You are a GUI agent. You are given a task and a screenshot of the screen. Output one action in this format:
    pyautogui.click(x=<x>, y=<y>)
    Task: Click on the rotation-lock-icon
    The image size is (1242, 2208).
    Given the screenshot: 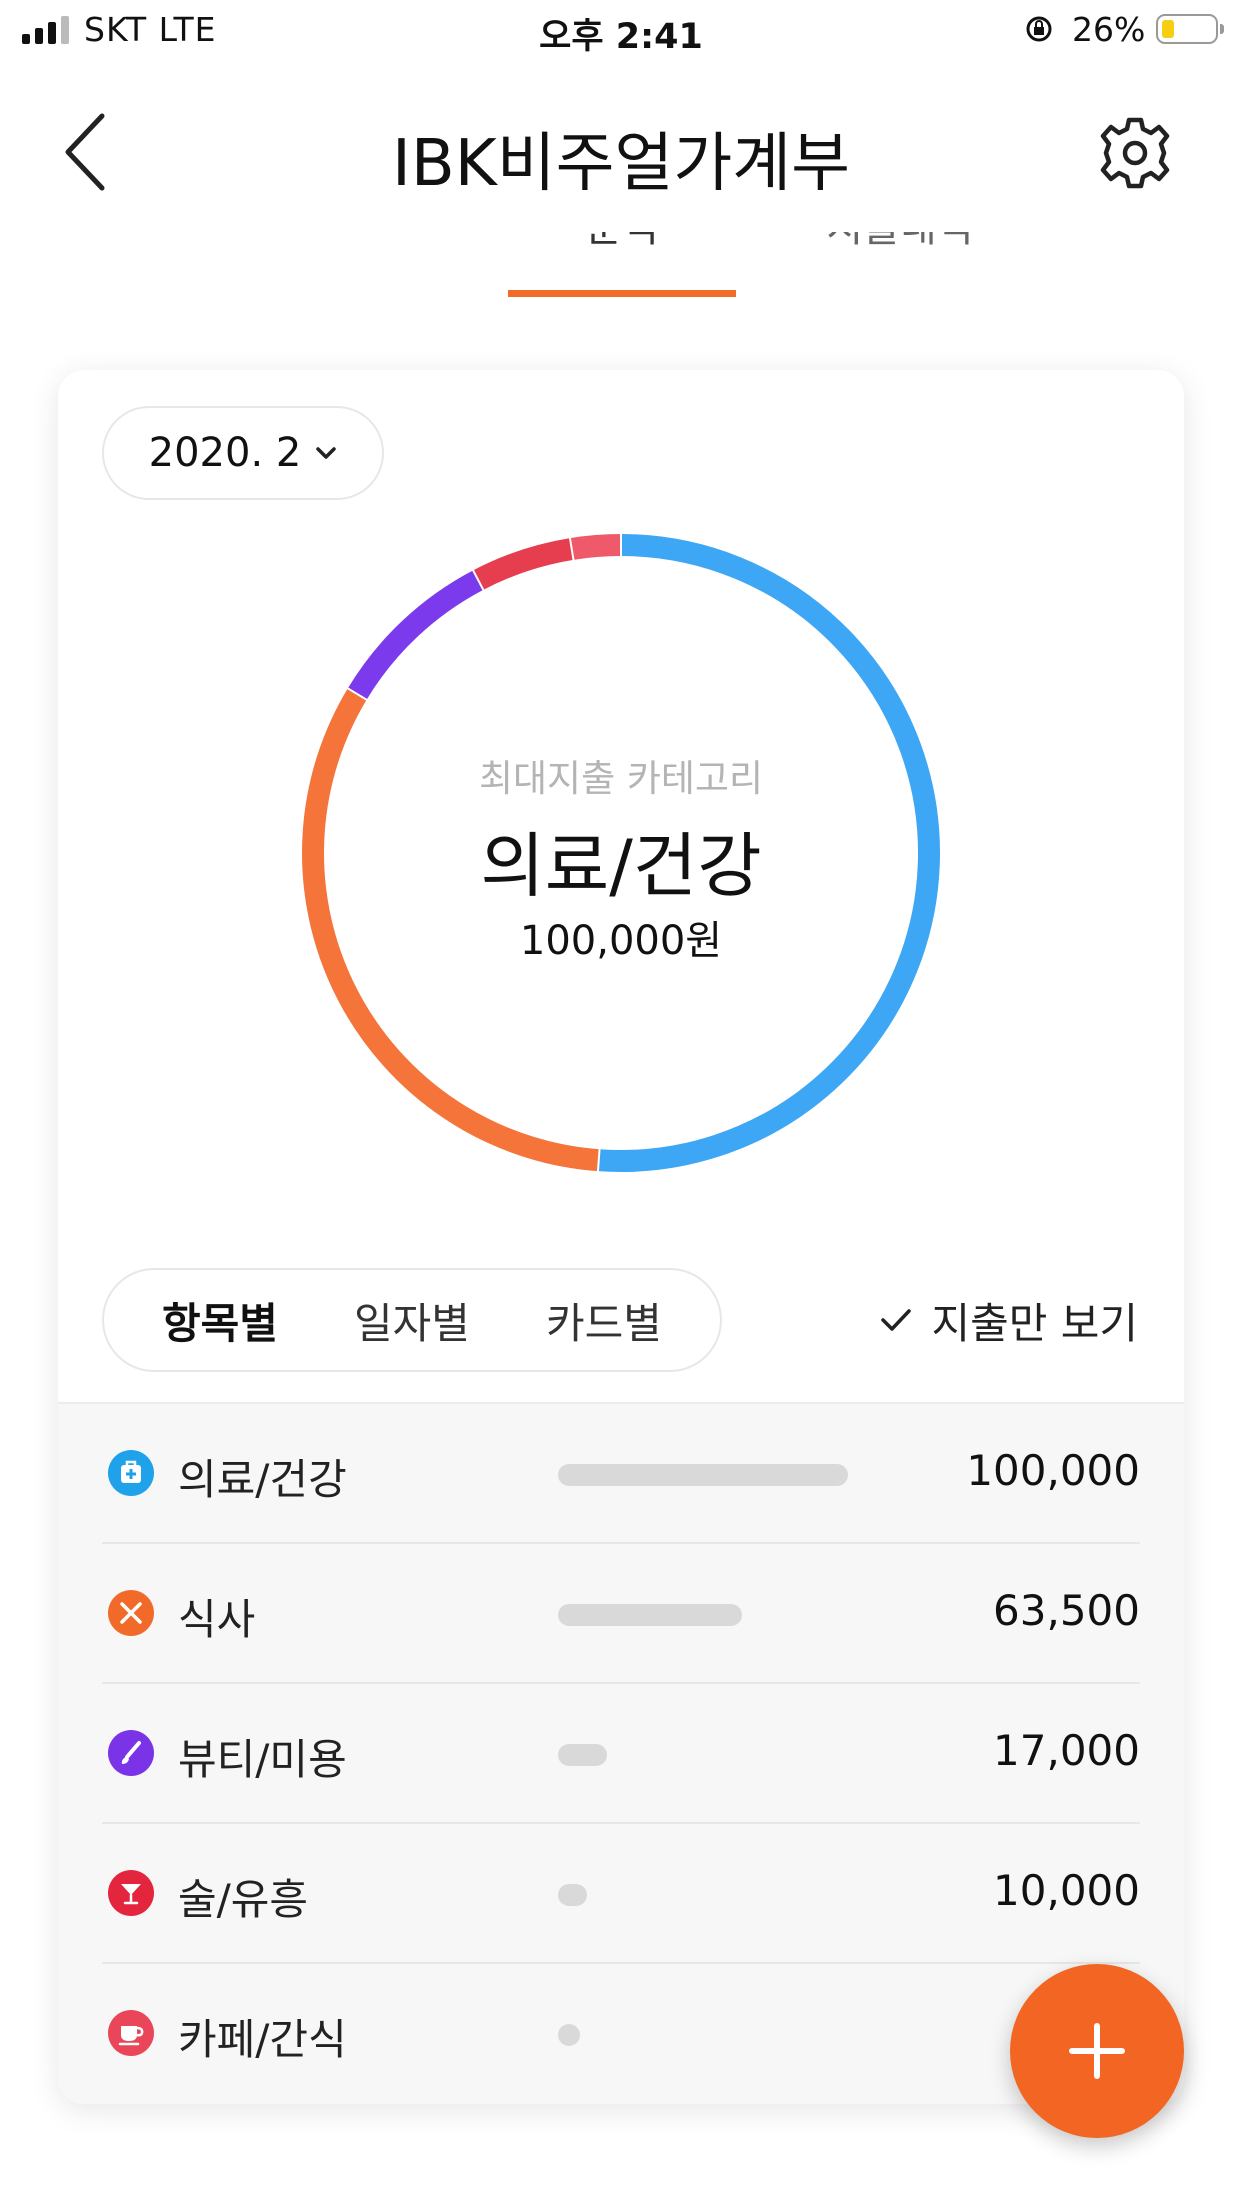 What is the action you would take?
    pyautogui.click(x=1039, y=29)
    